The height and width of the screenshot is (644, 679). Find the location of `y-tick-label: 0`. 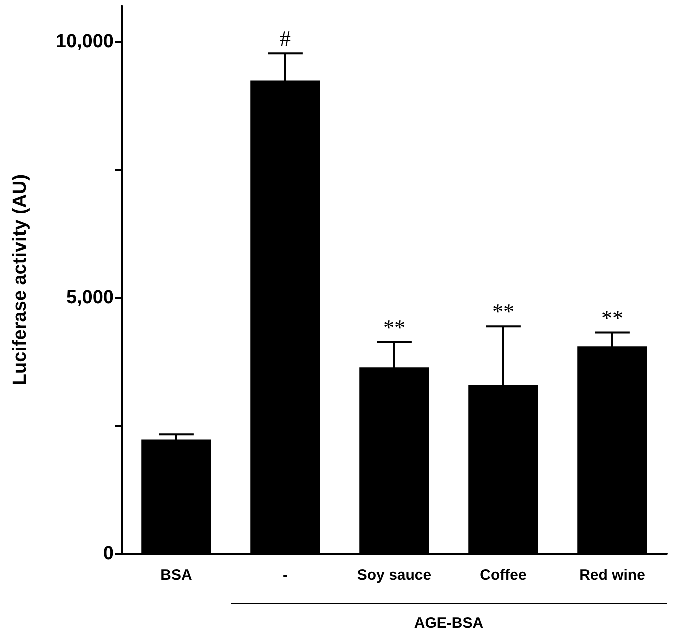

y-tick-label: 0 is located at coordinates (108, 554).